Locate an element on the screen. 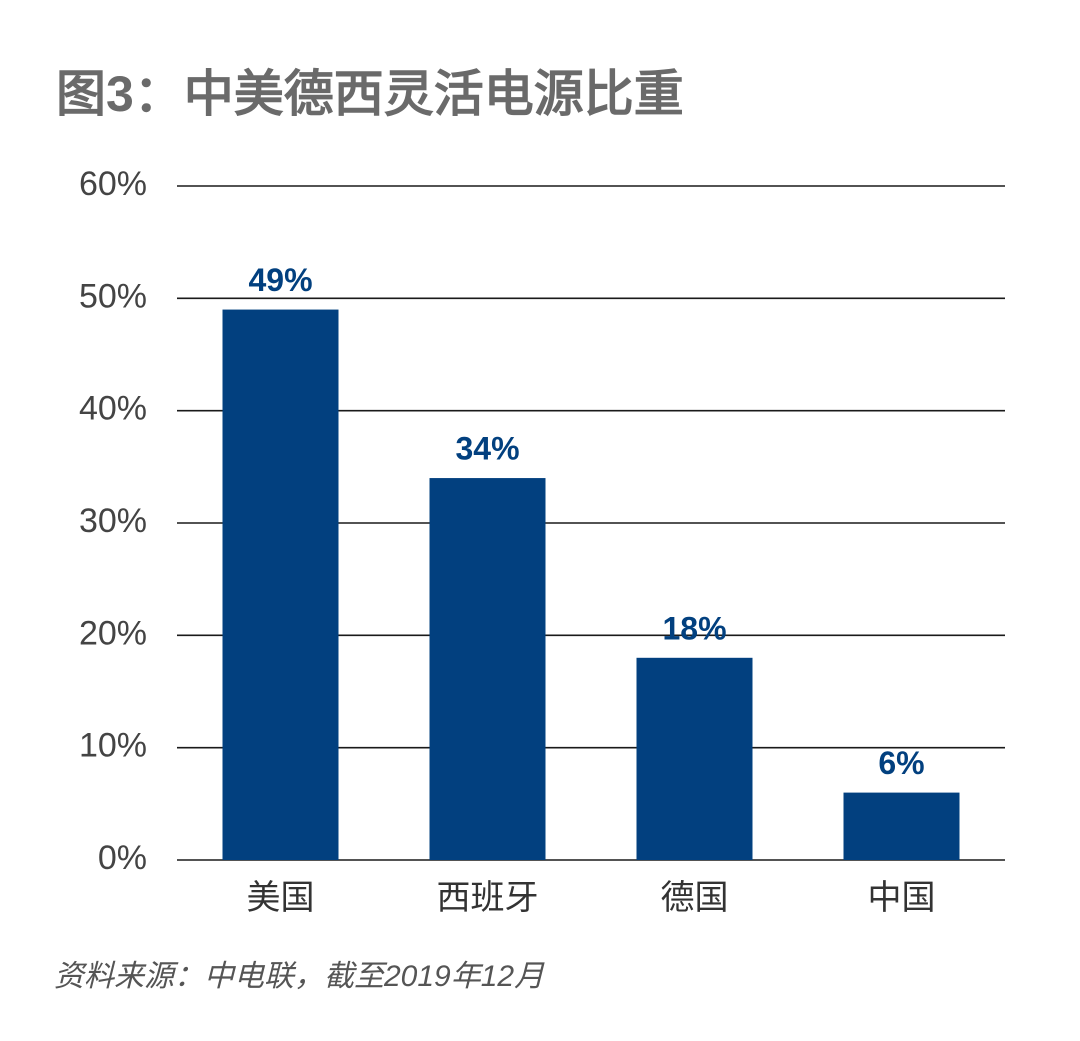  value-label: 49% is located at coordinates (280, 280).